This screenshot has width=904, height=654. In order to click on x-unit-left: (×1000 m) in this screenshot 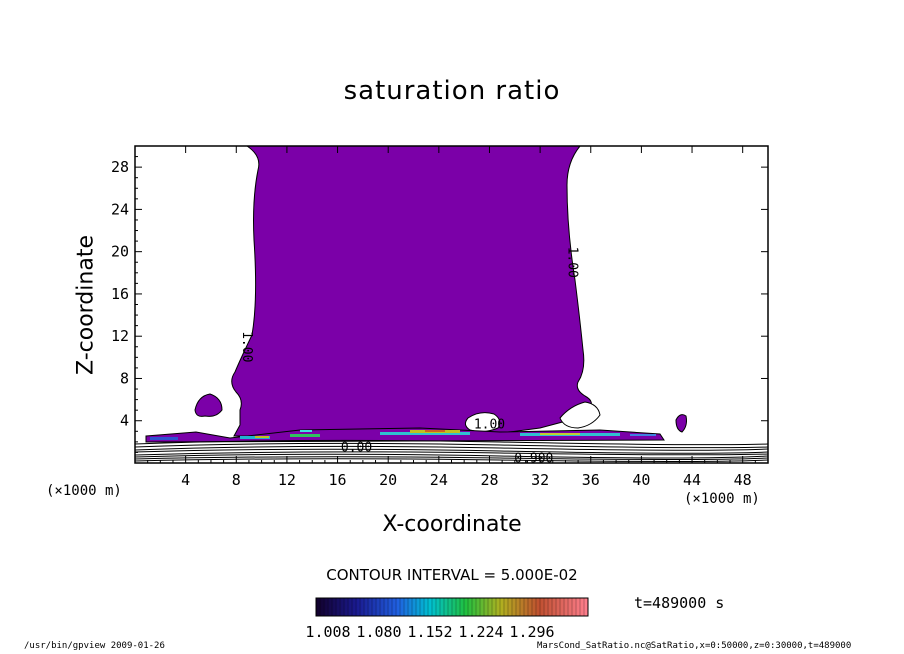, I will do `click(84, 491)`.